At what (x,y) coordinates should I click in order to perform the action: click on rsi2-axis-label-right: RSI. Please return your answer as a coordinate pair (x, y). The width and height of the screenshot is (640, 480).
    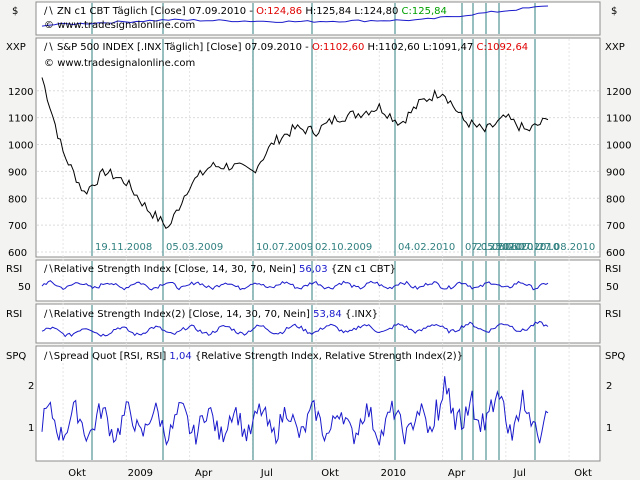
    Looking at the image, I should click on (613, 314).